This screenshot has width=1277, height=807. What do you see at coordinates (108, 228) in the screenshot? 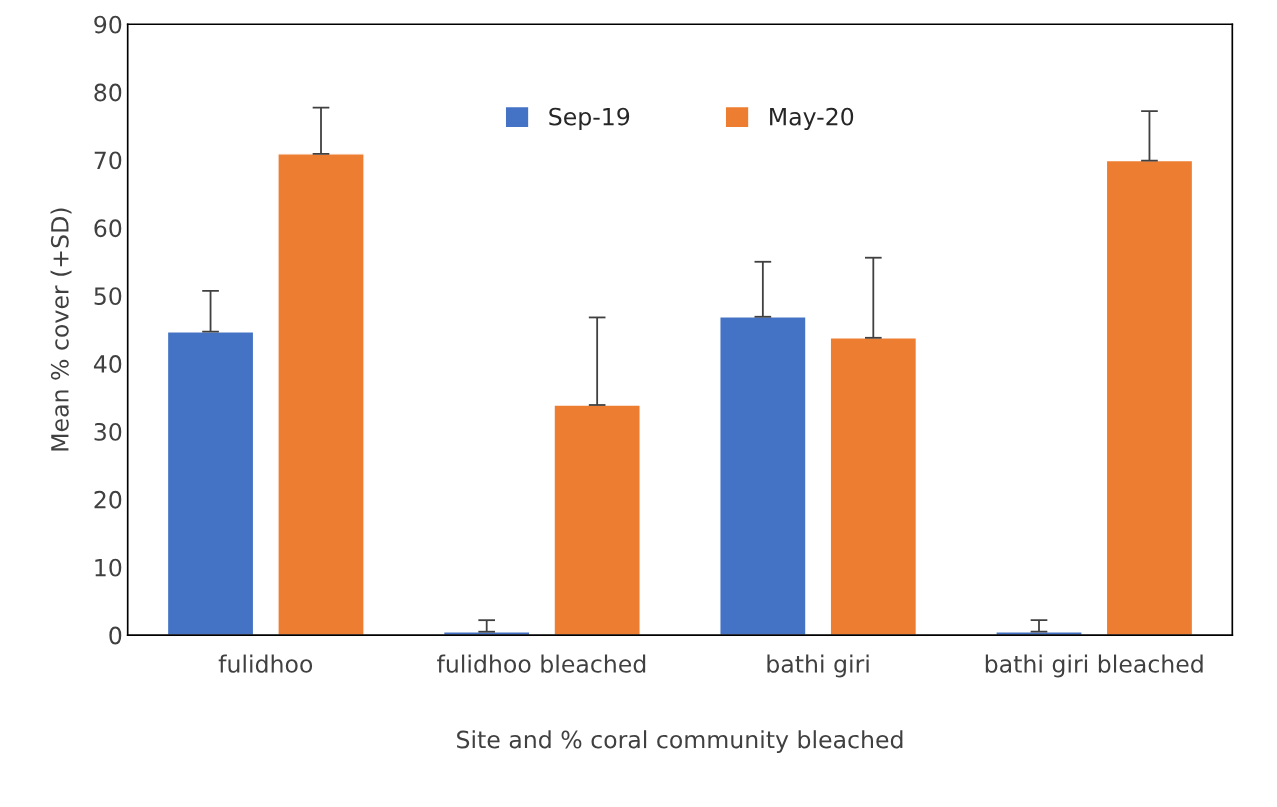
I see `y-tick-label: 60` at bounding box center [108, 228].